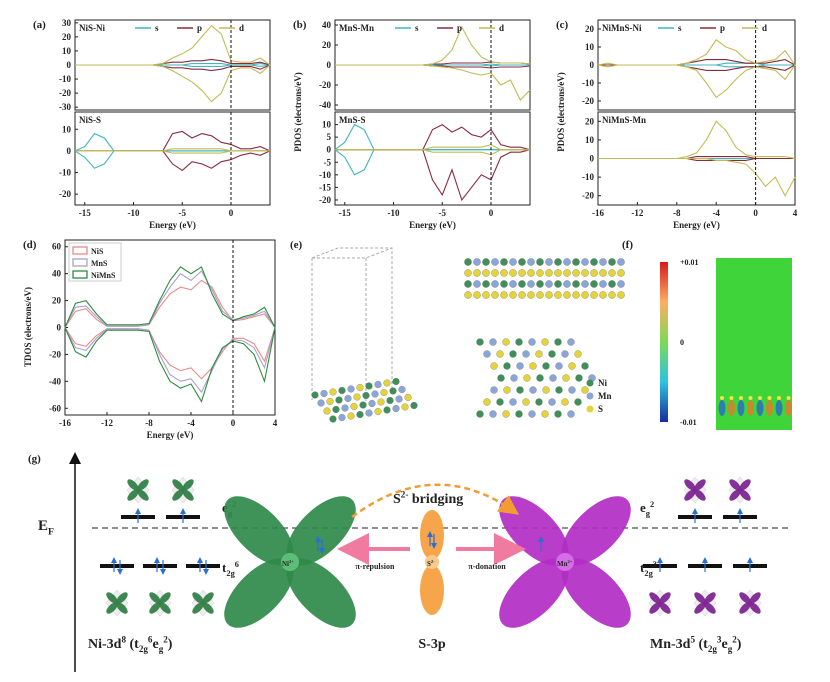 This screenshot has height=682, width=830. I want to click on y-tick-label: -20, so click(588, 196).